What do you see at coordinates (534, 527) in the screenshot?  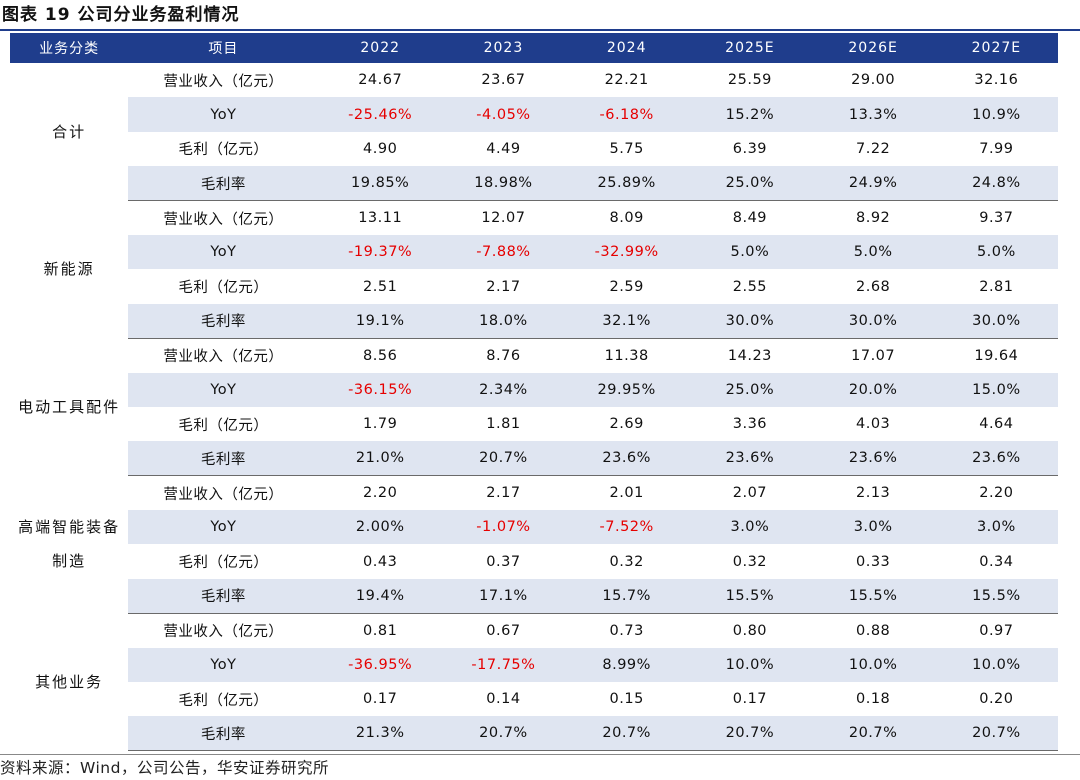 I see `table-row: YoY 2.00% -1.07% -7.52% 3.0% 3.0% 3.0%` at bounding box center [534, 527].